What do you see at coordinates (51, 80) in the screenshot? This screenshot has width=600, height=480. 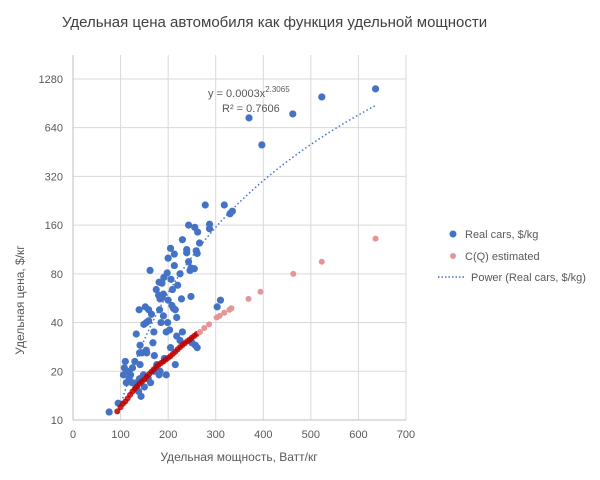 I see `y-tick-label: 1280` at bounding box center [51, 80].